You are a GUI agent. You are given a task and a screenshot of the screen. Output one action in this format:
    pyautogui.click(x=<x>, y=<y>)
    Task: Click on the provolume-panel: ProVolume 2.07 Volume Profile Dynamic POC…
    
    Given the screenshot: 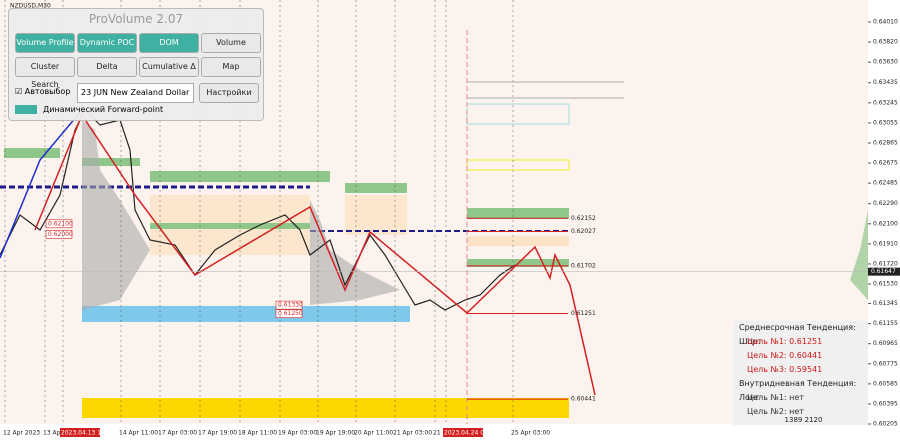 What is the action you would take?
    pyautogui.click(x=136, y=64)
    